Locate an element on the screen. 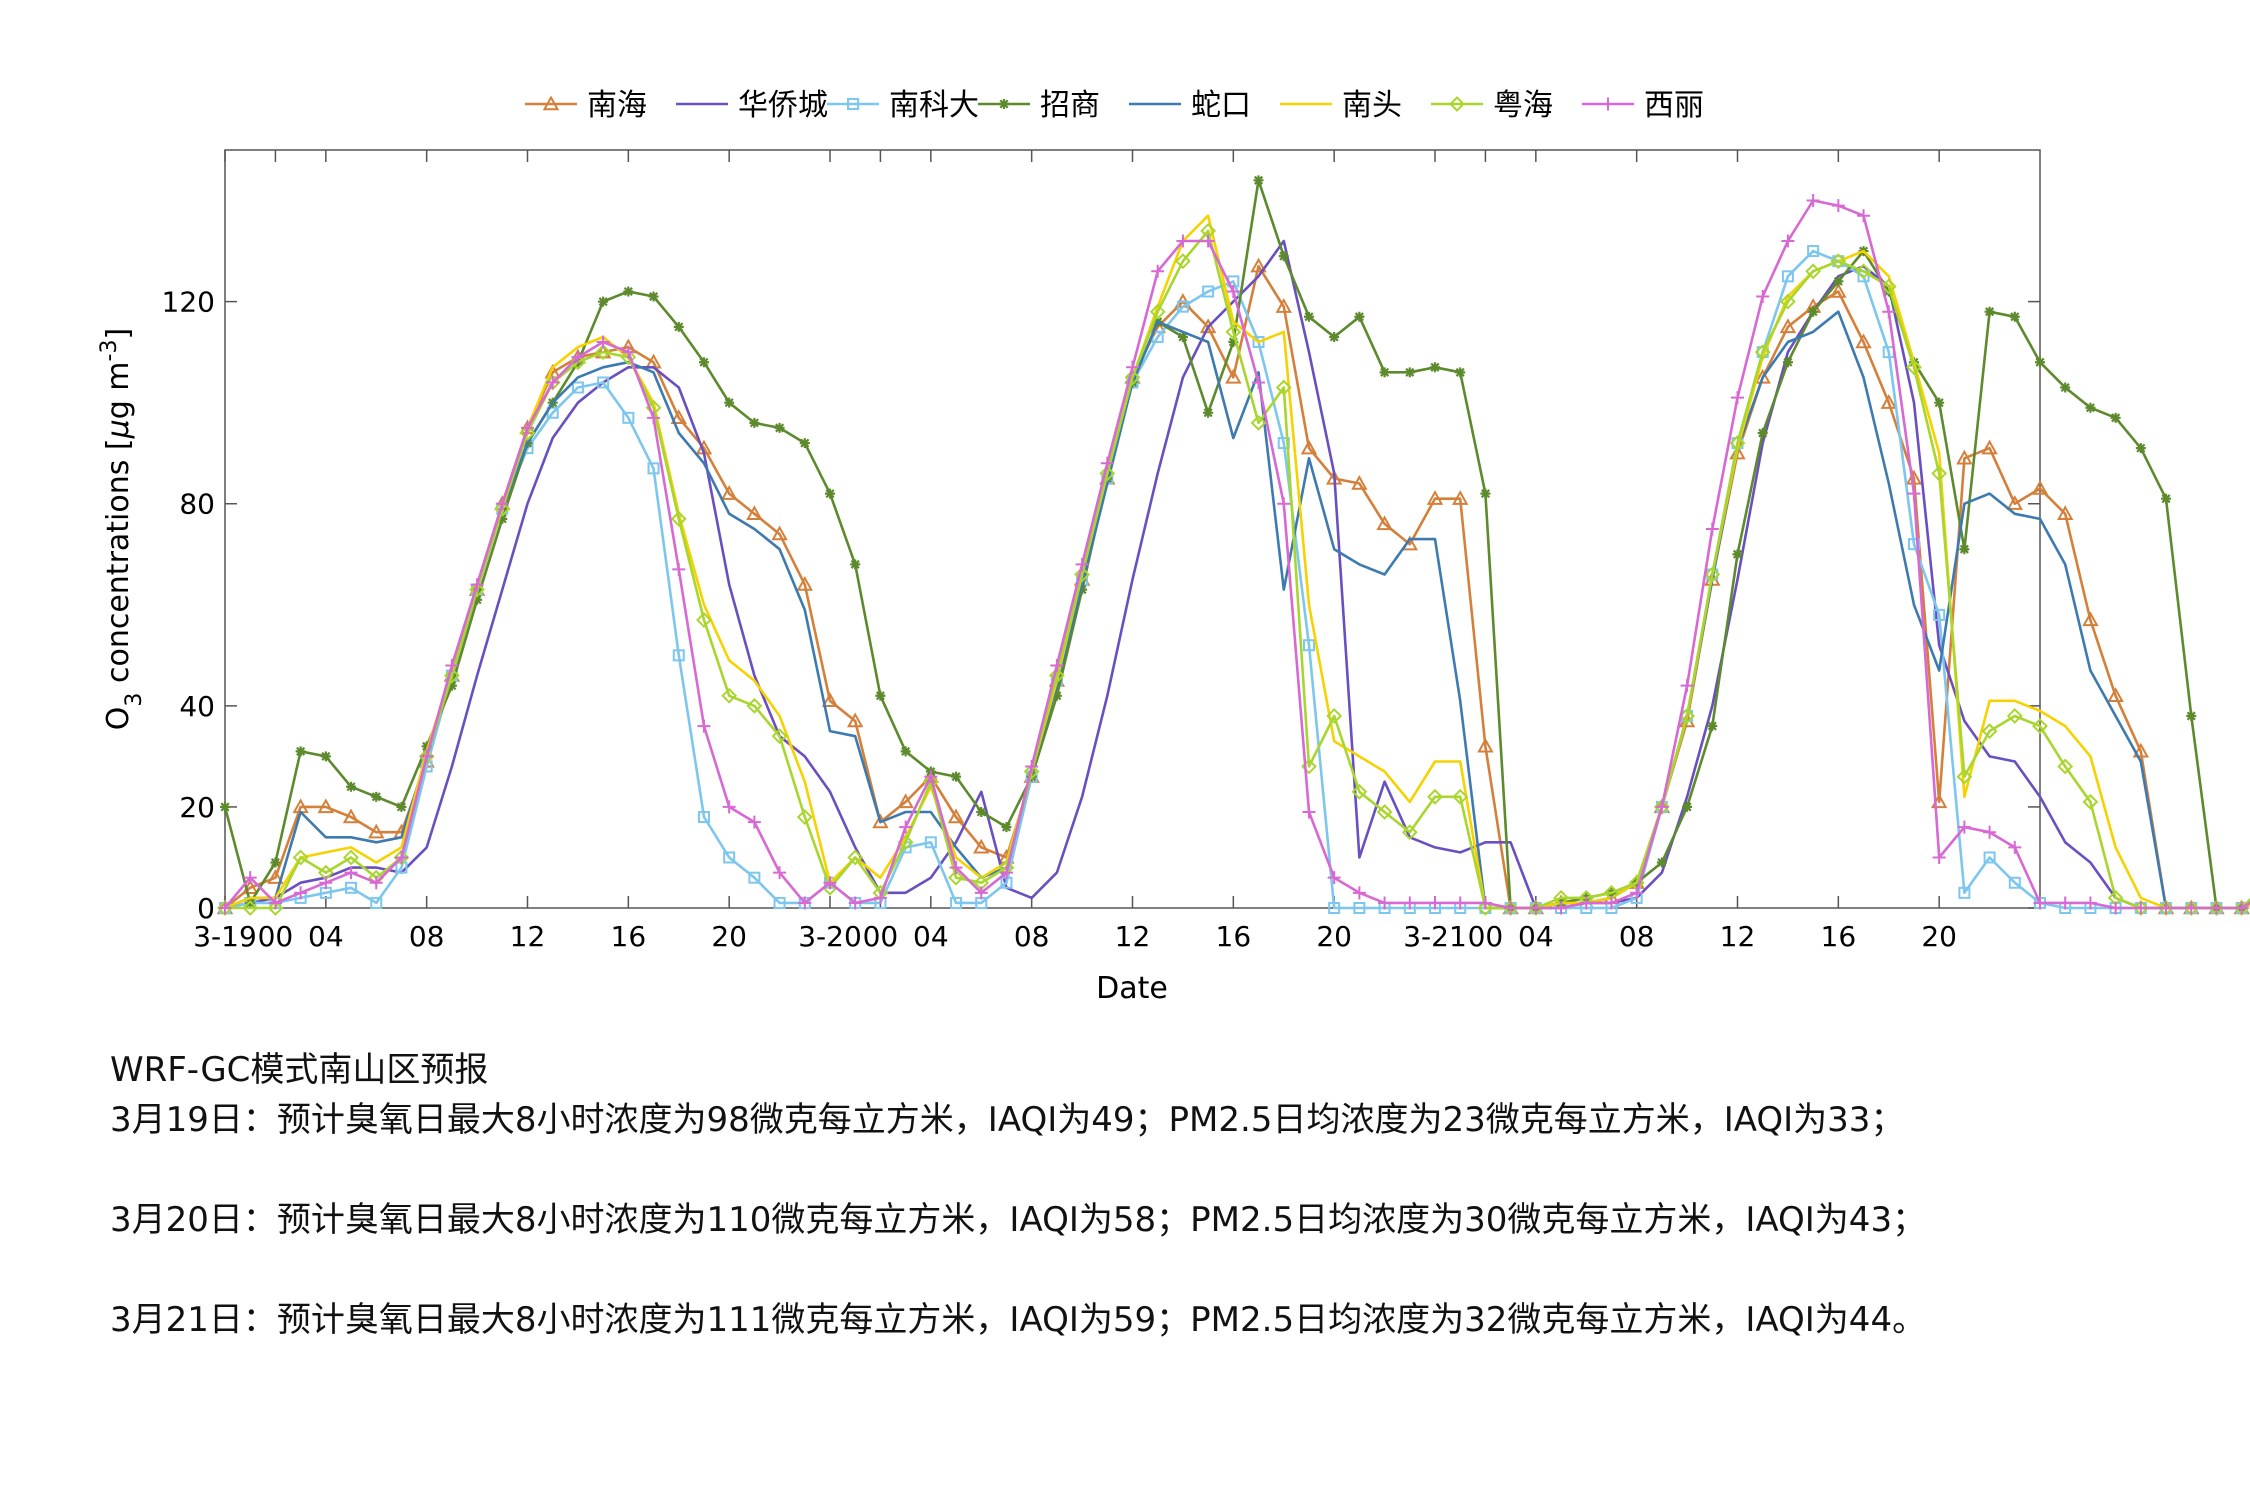  legend-label: 南头 is located at coordinates (1372, 105).